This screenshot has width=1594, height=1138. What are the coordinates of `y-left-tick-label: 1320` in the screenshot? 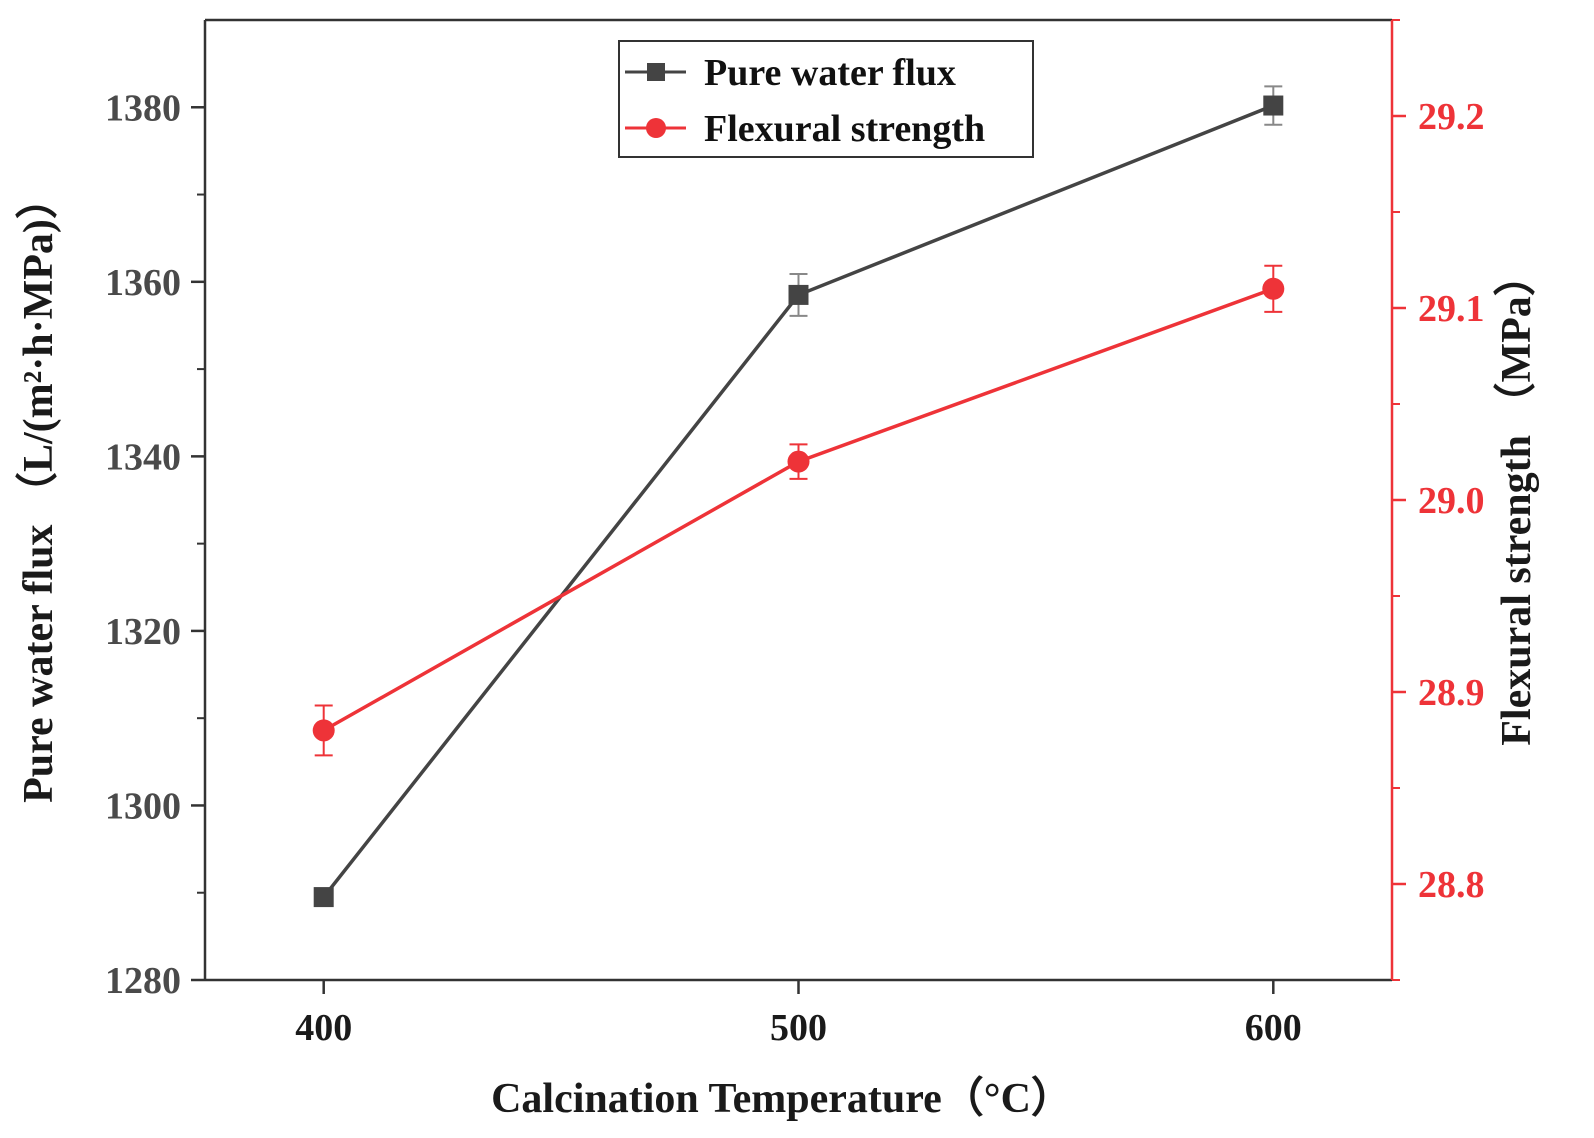 It's located at (143, 632).